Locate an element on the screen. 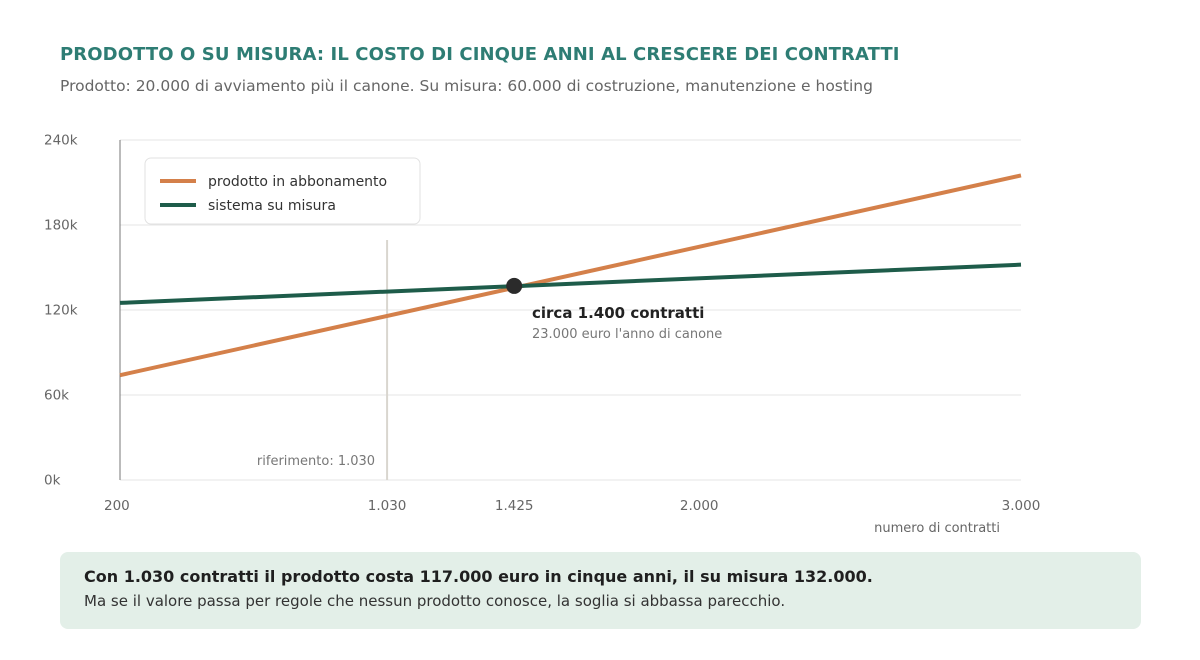 The height and width of the screenshot is (660, 1200). legend: prodotto in abbonamento sistema su misura is located at coordinates (282, 191).